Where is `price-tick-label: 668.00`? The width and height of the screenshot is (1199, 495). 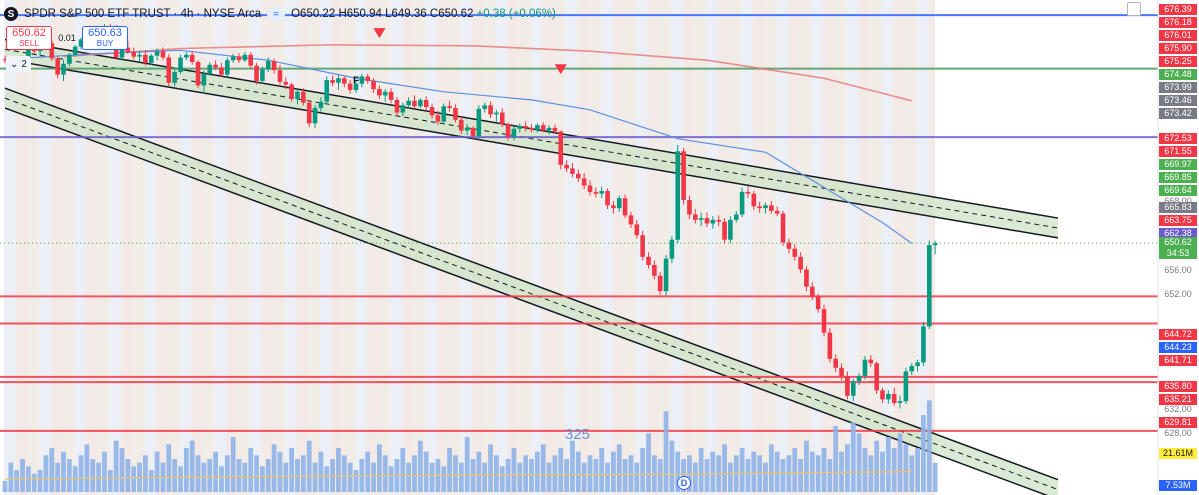
price-tick-label: 668.00 is located at coordinates (1178, 201).